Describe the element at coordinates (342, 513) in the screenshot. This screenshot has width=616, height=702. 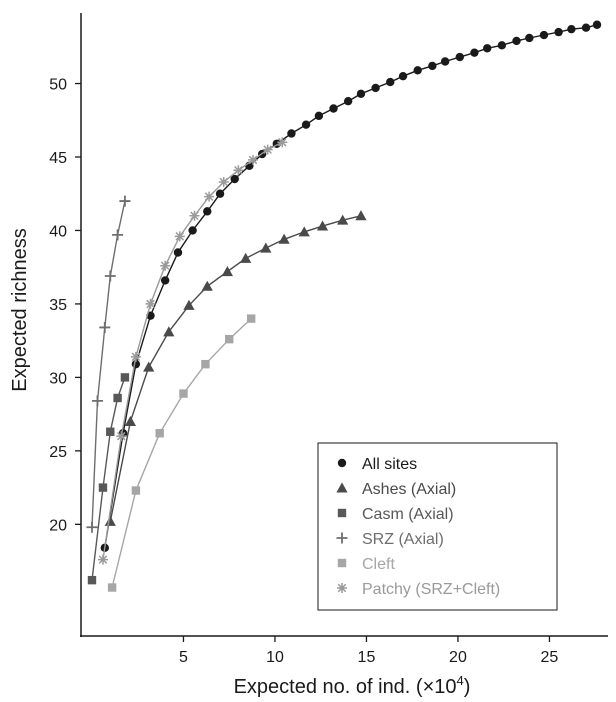
I see `legend-marker-casm-axial` at that location.